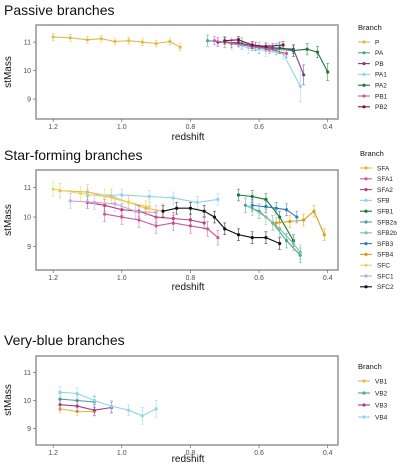  I want to click on y-axis-label: stMass, so click(8, 72).